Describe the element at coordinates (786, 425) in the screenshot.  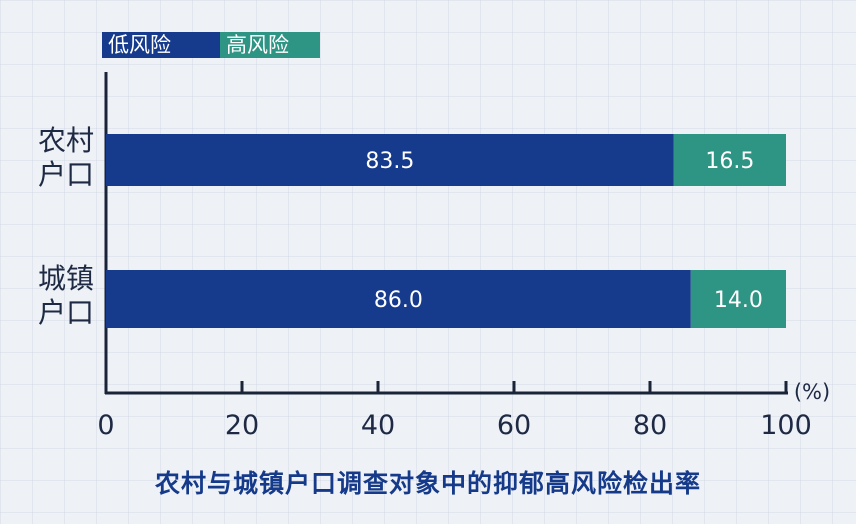
I see `x-tick-label-100: 100` at that location.